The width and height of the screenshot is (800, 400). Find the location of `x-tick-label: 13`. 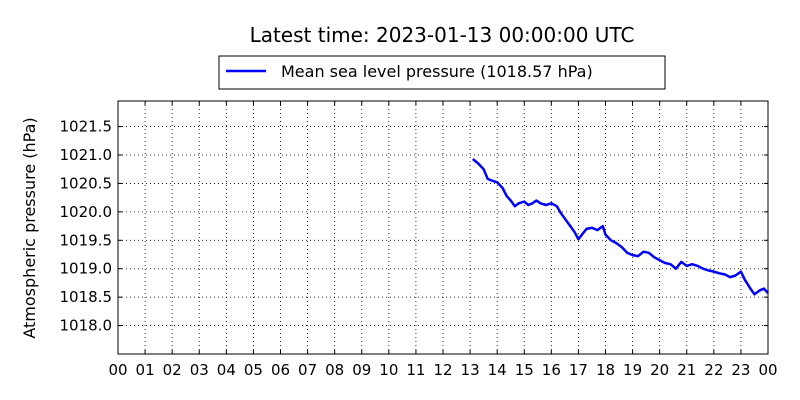

x-tick-label: 13 is located at coordinates (470, 370).